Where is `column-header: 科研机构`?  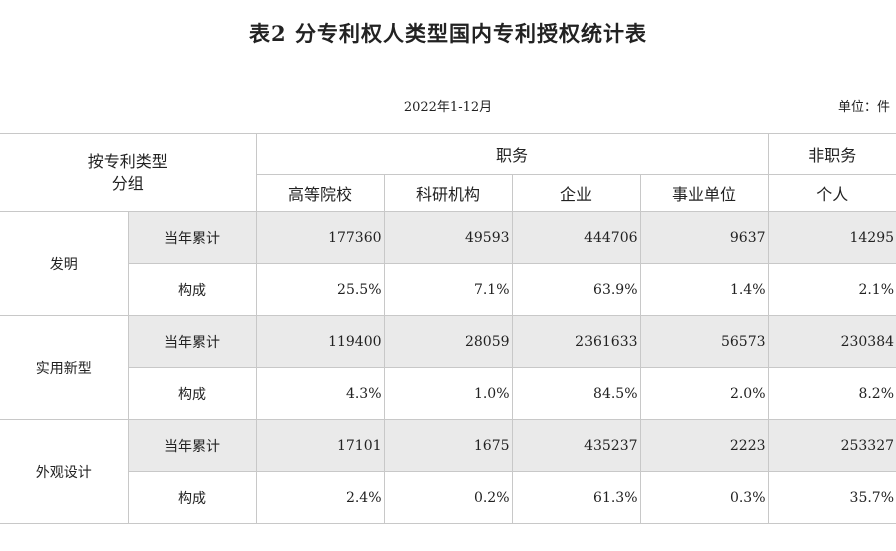 column-header: 科研机构 is located at coordinates (448, 193).